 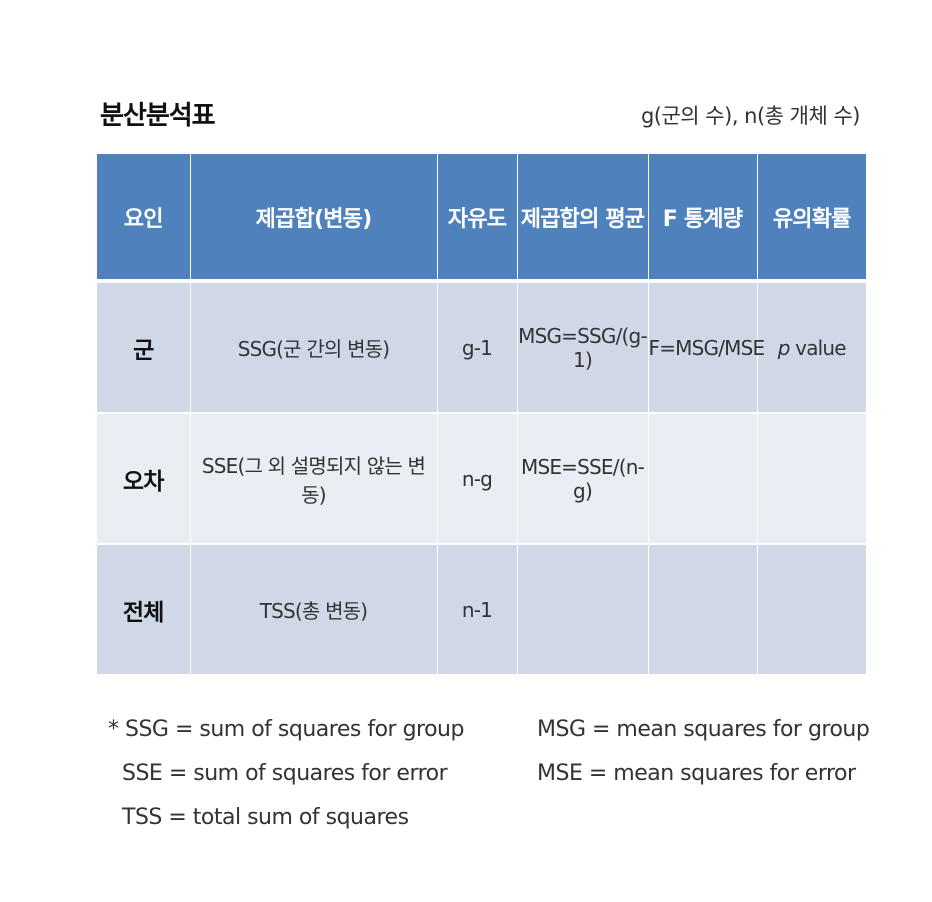 I want to click on cell-ss: TSS(총 변동), so click(x=314, y=608).